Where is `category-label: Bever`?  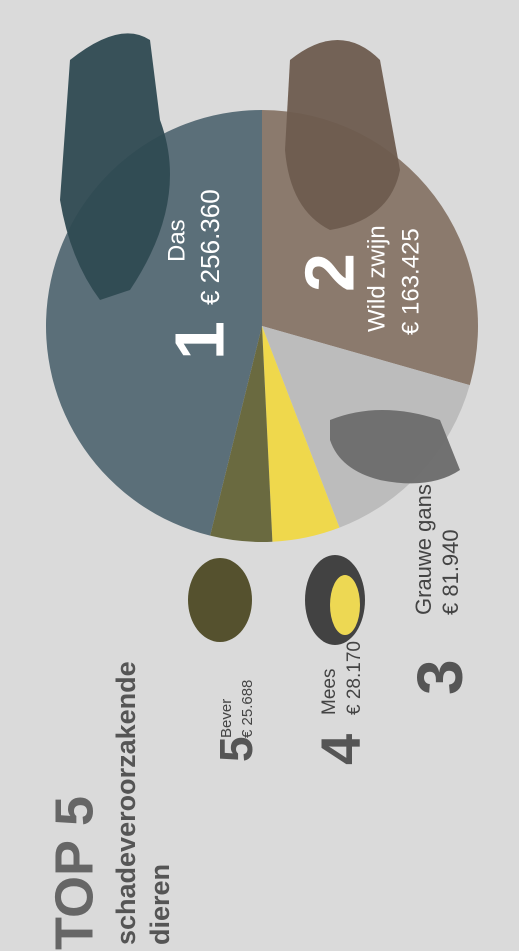 category-label: Bever is located at coordinates (226, 718).